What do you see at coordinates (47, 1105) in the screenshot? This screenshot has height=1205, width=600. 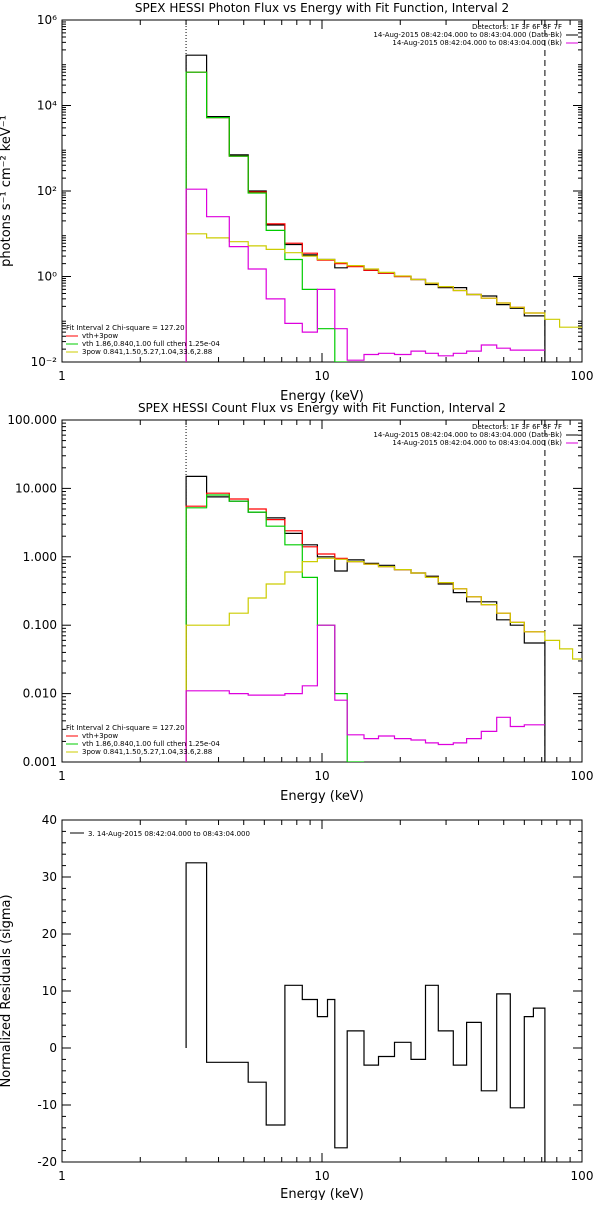 I see `y-tick-label: -10` at bounding box center [47, 1105].